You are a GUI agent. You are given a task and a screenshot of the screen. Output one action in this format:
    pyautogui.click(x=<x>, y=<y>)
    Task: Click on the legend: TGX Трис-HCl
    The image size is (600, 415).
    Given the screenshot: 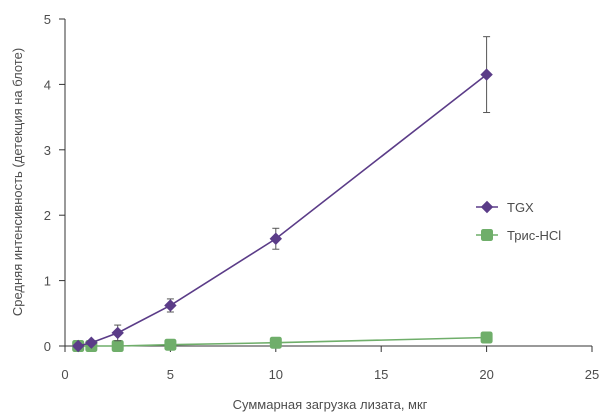 What is the action you would take?
    pyautogui.click(x=518, y=221)
    